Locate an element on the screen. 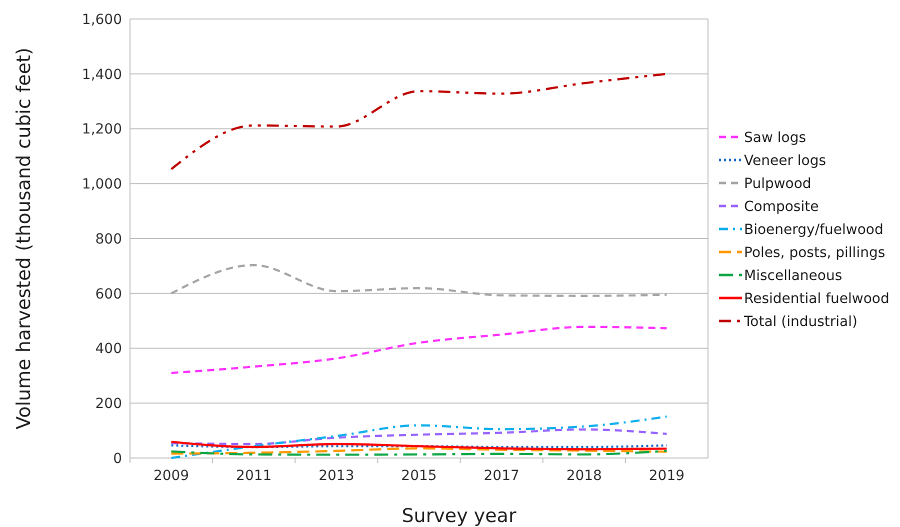  y-tick-label: 800 is located at coordinates (108, 239).